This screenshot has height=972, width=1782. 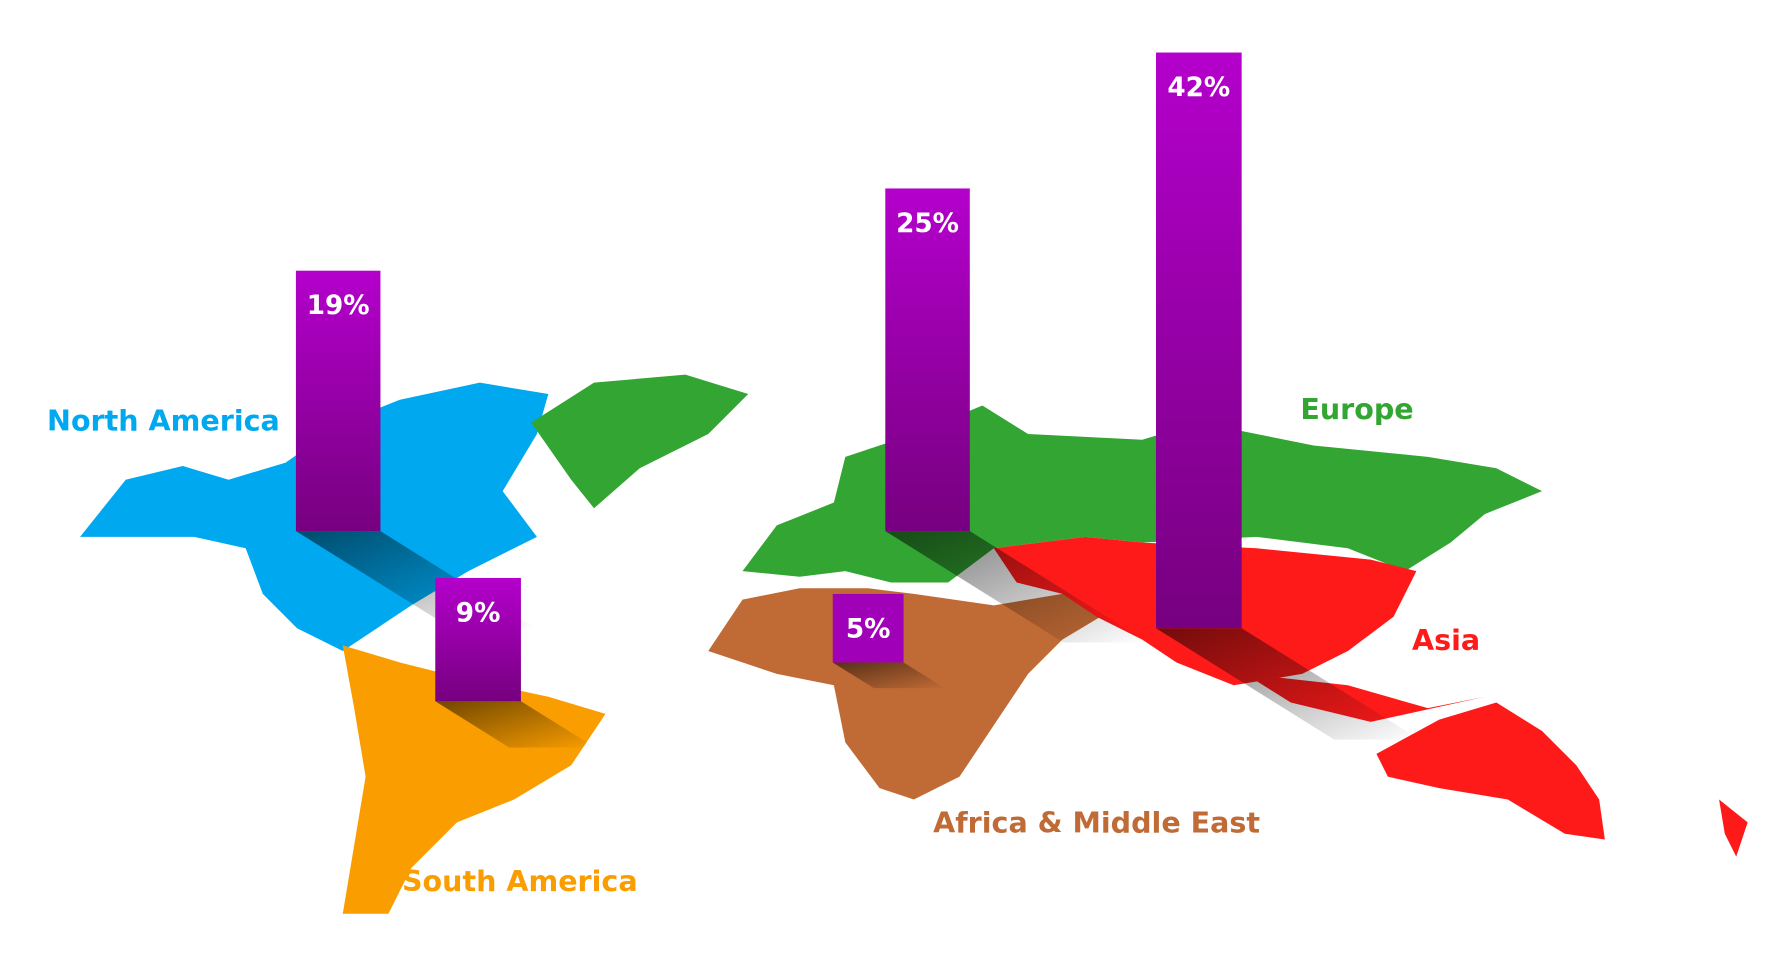 I want to click on value-label: 25%, so click(x=927, y=224).